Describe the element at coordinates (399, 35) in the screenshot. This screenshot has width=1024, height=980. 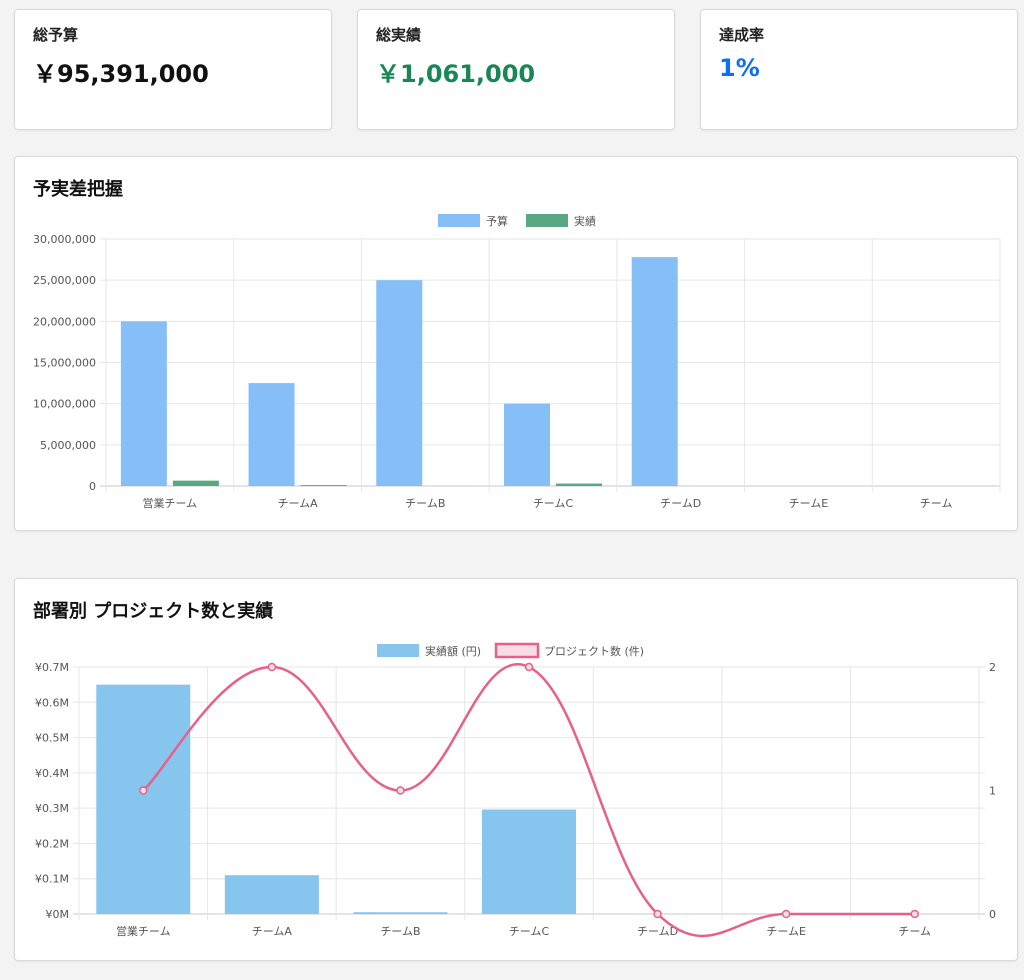
I see `kpi-label: 総実績` at that location.